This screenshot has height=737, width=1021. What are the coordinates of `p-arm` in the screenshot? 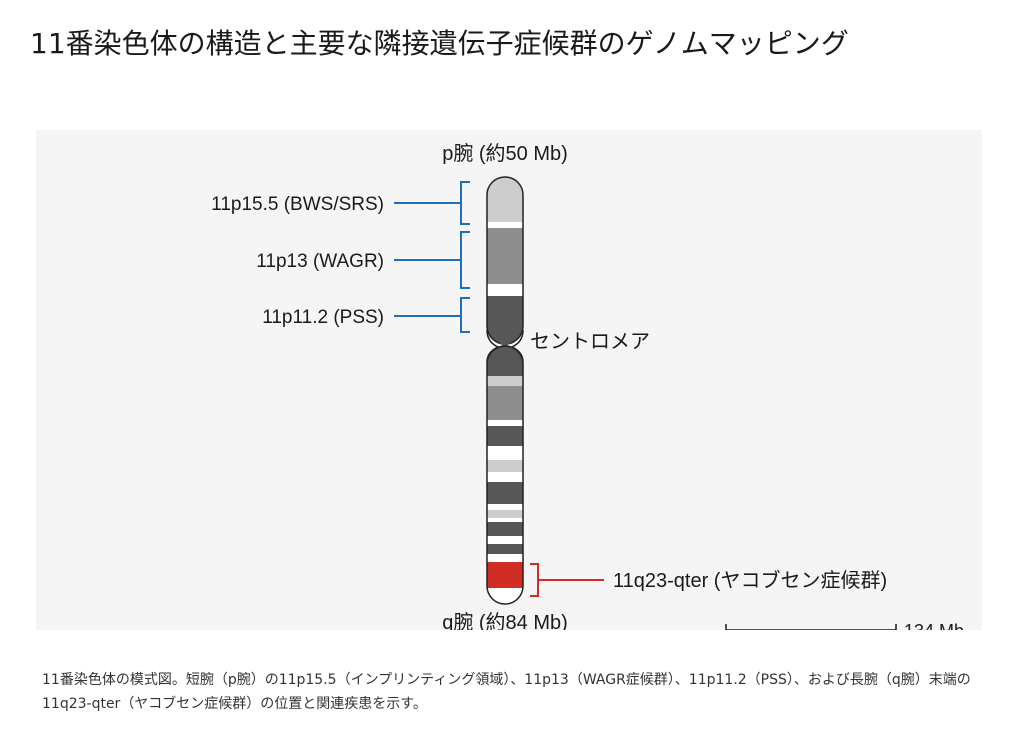 It's located at (505, 260).